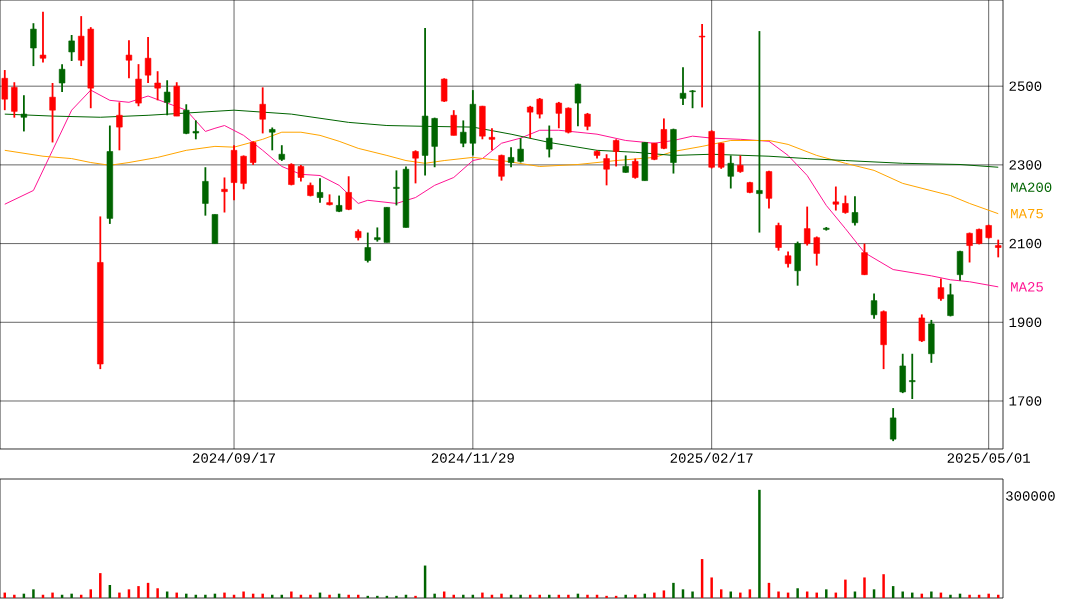  What do you see at coordinates (988, 457) in the screenshot?
I see `x-tick-label: 2025/05/01` at bounding box center [988, 457].